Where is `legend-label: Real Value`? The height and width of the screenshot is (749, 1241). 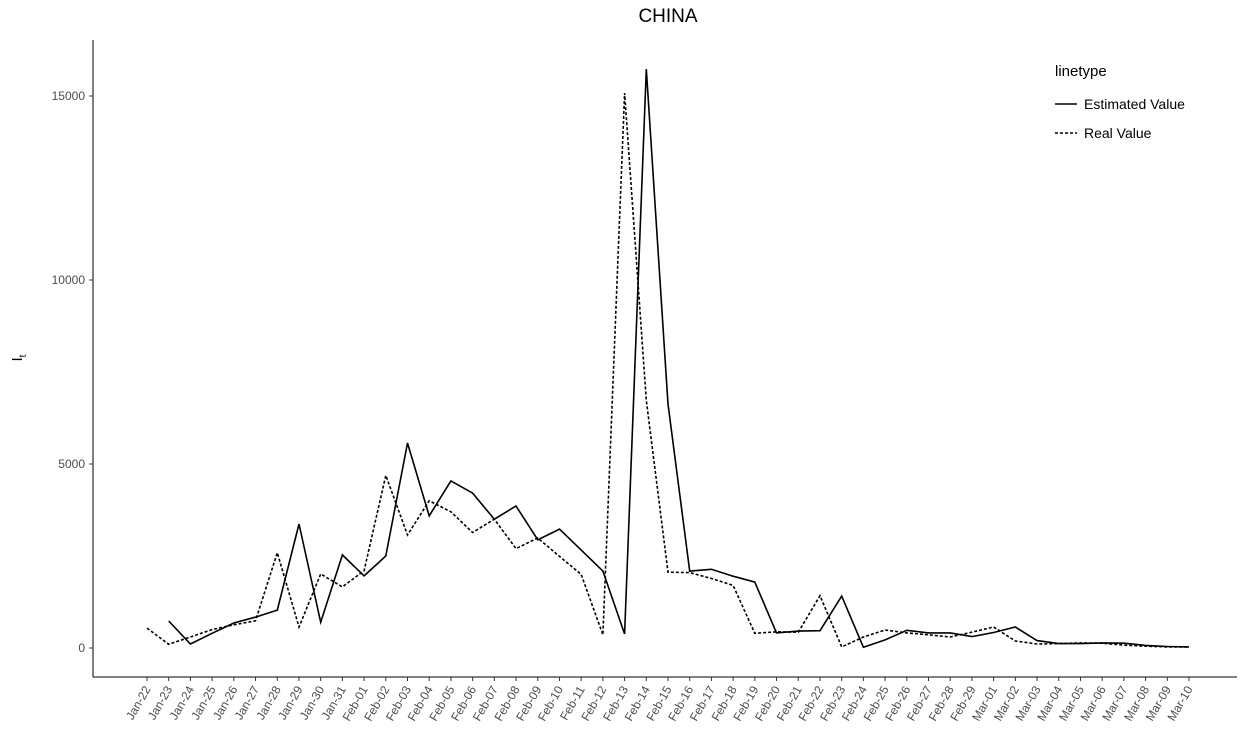
legend-label: Real Value is located at coordinates (1118, 133).